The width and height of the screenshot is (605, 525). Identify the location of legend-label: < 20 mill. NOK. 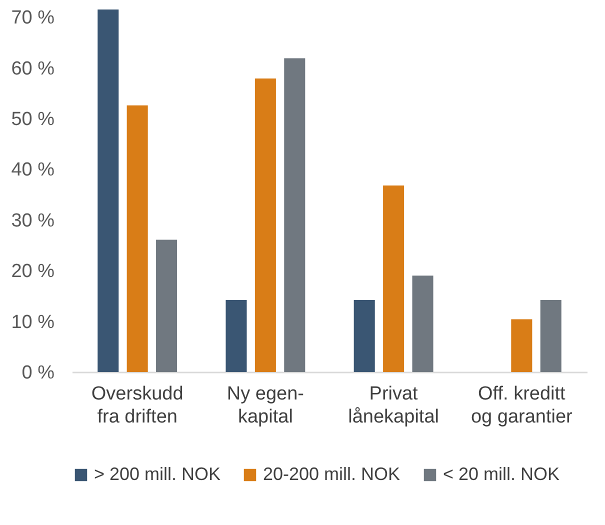
(501, 474).